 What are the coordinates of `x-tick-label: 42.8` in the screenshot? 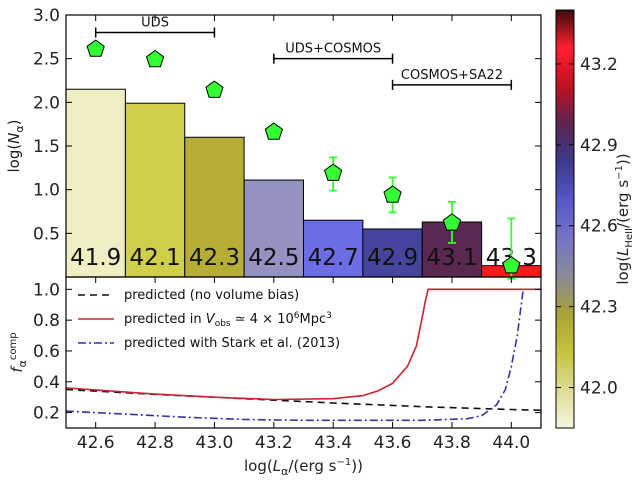 It's located at (155, 443).